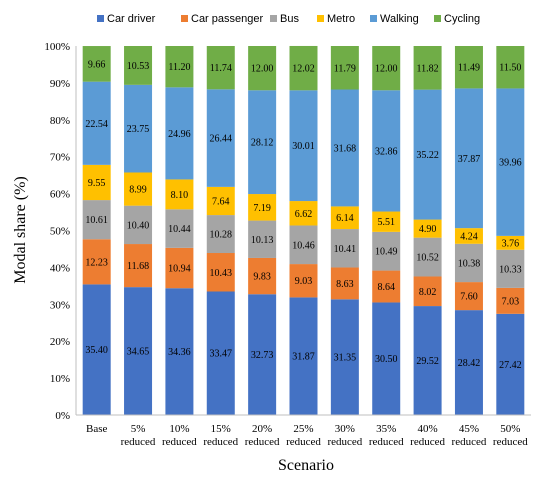  Describe the element at coordinates (306, 465) in the screenshot. I see `x-axis-title: Scenario` at that location.